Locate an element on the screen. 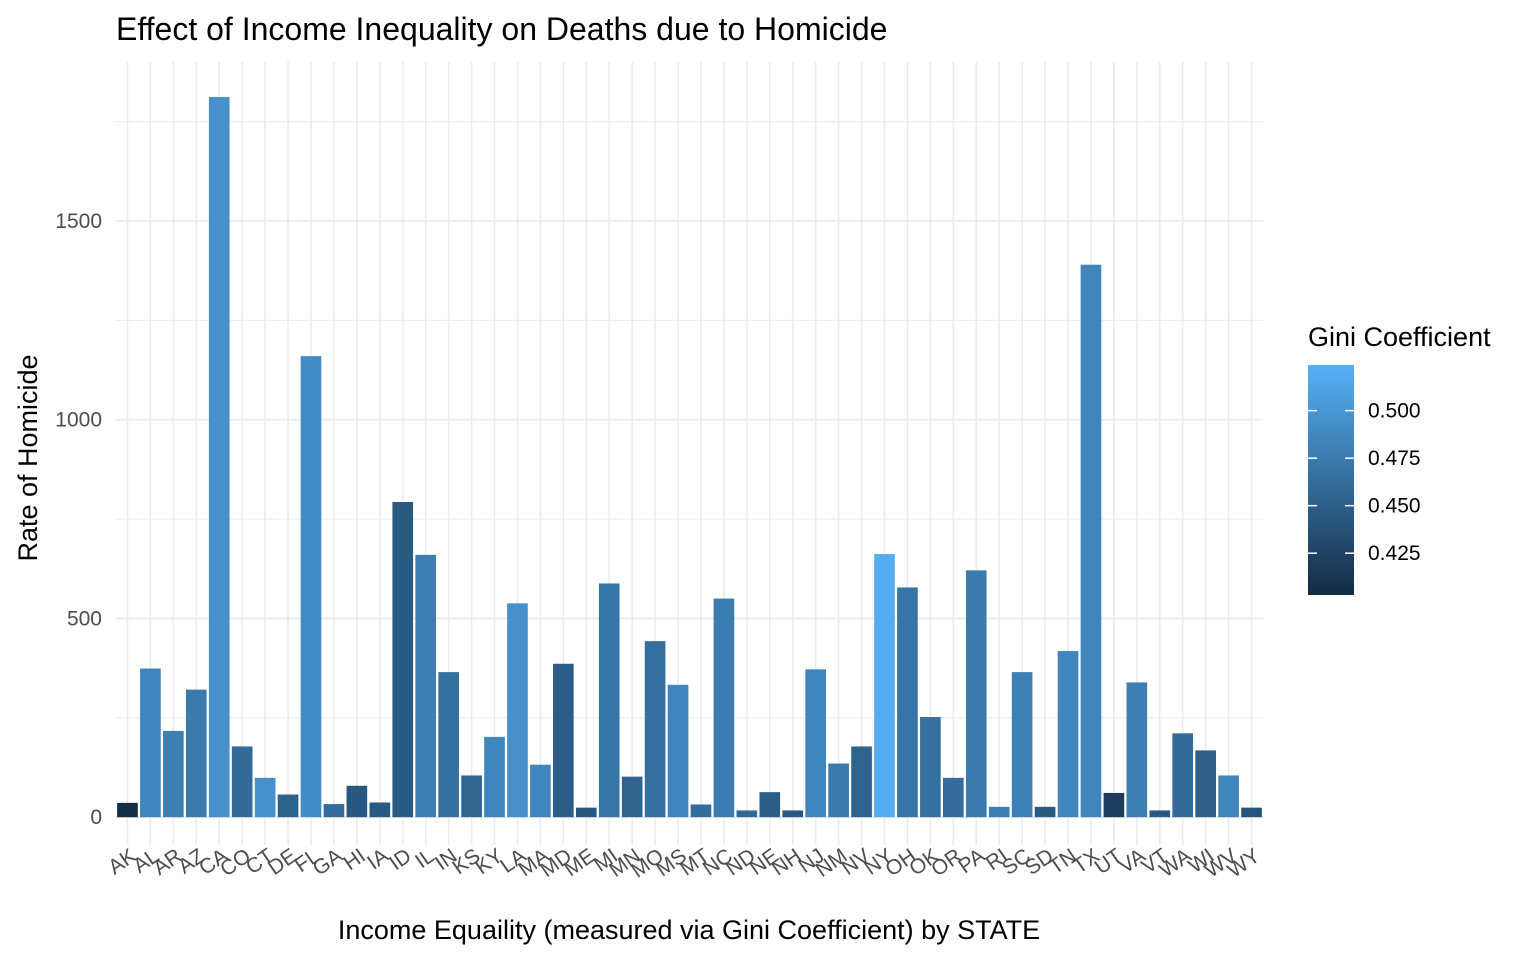  bar-IN is located at coordinates (448, 745).